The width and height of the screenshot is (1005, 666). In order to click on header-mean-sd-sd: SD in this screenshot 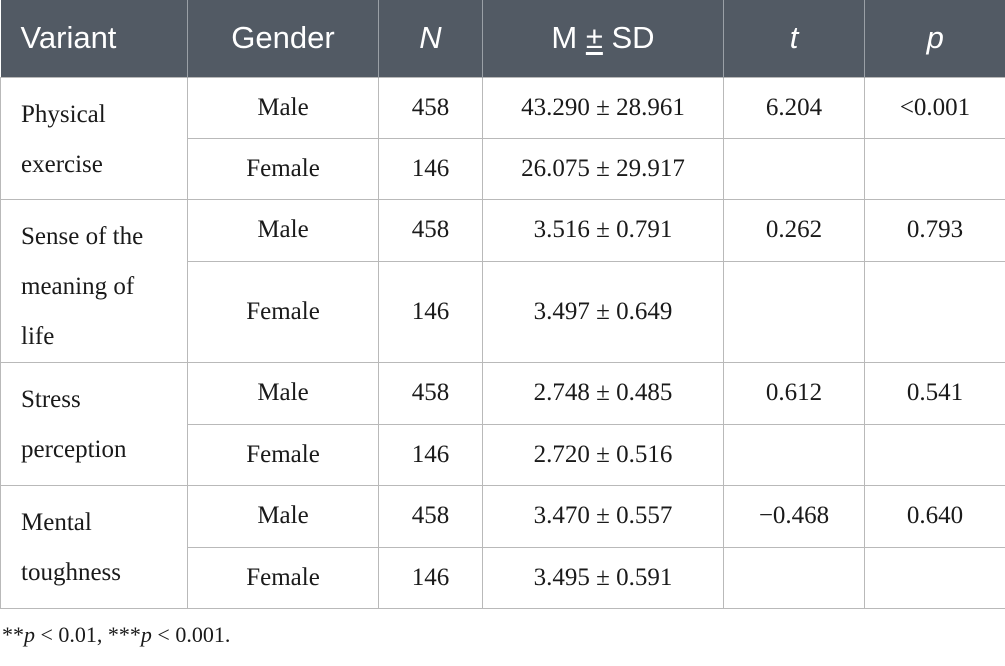, I will do `click(628, 38)`.